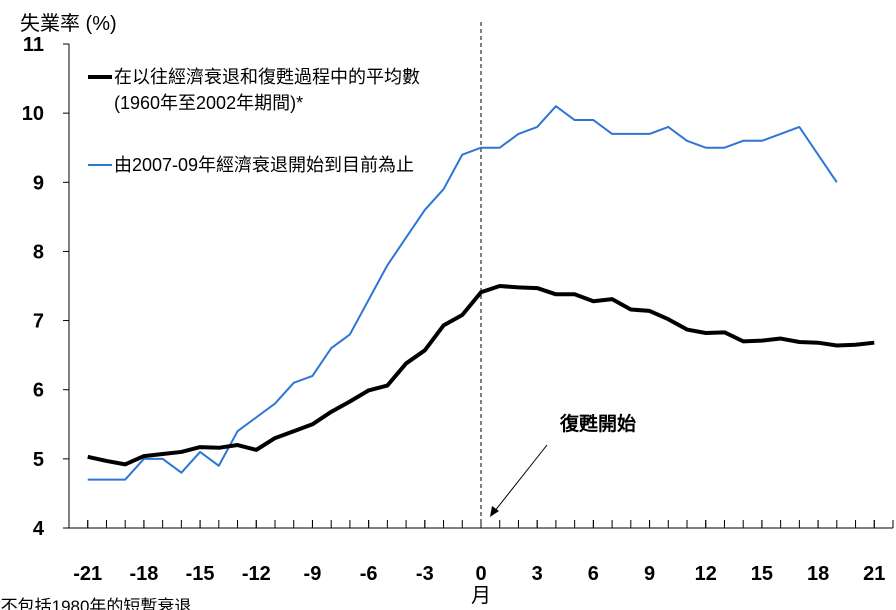 This screenshot has height=610, width=896. Describe the element at coordinates (38, 183) in the screenshot. I see `y-tick-label: 9` at that location.